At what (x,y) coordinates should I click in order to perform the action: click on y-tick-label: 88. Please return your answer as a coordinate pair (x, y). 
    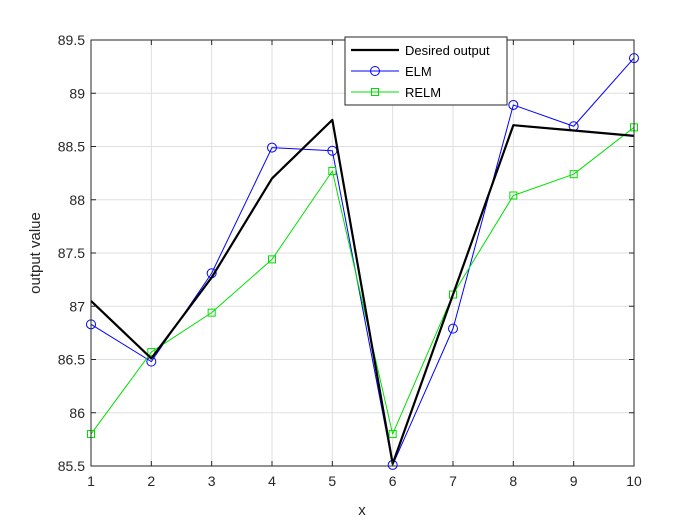
    Looking at the image, I should click on (77, 200).